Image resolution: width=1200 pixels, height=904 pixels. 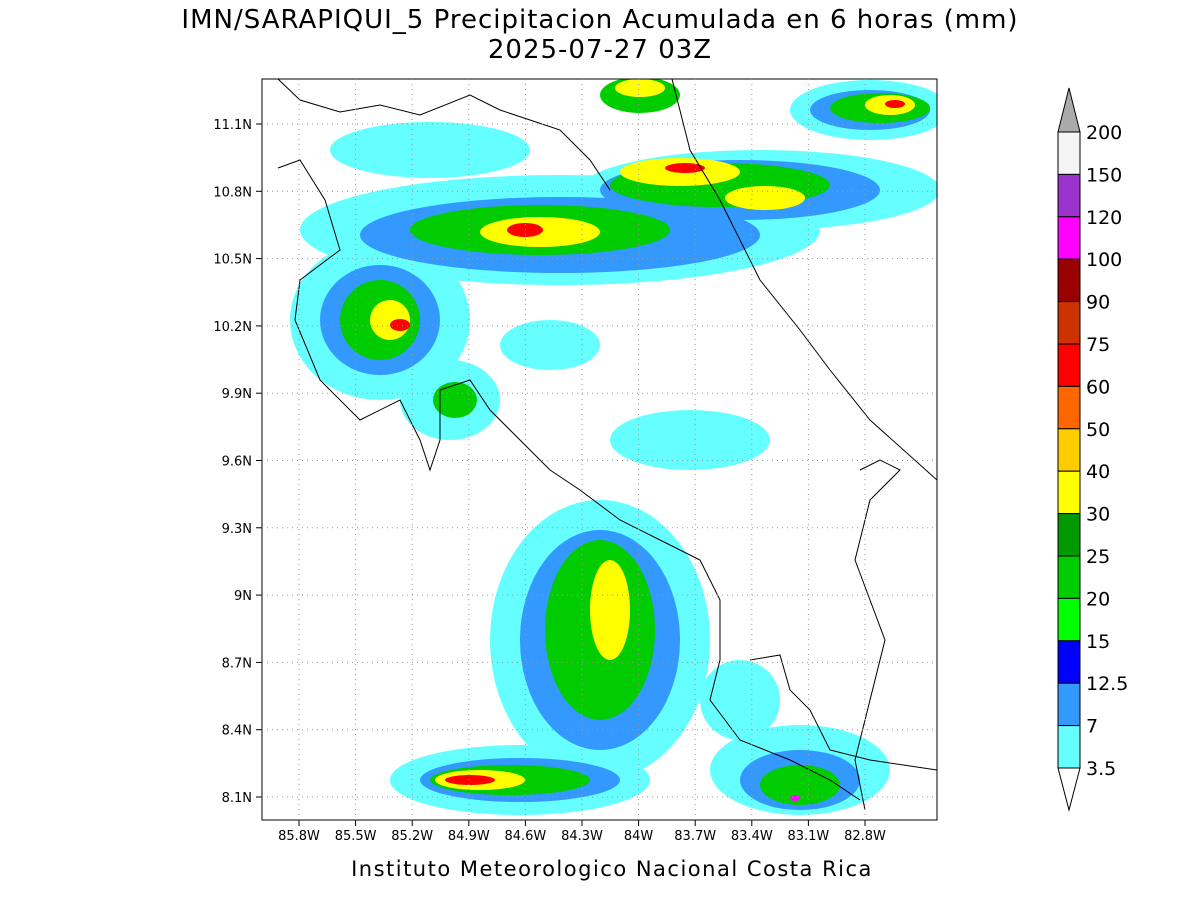 What do you see at coordinates (1098, 557) in the screenshot?
I see `colorbar-label: 25` at bounding box center [1098, 557].